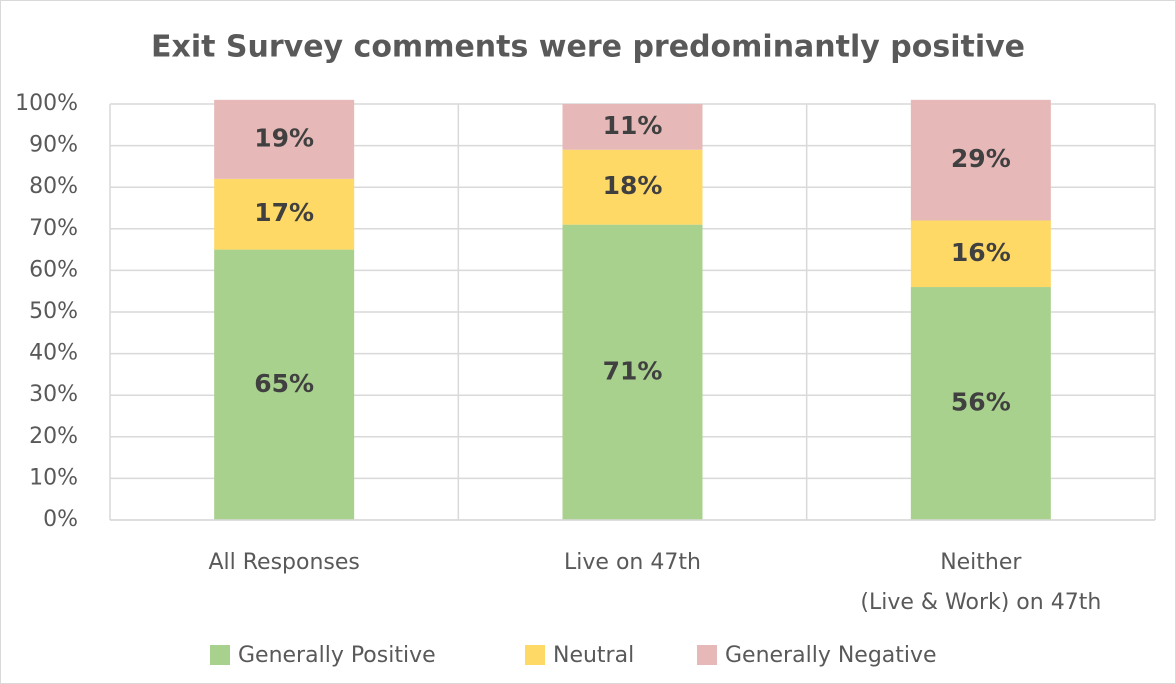  I want to click on data-label: 65%, so click(284, 383).